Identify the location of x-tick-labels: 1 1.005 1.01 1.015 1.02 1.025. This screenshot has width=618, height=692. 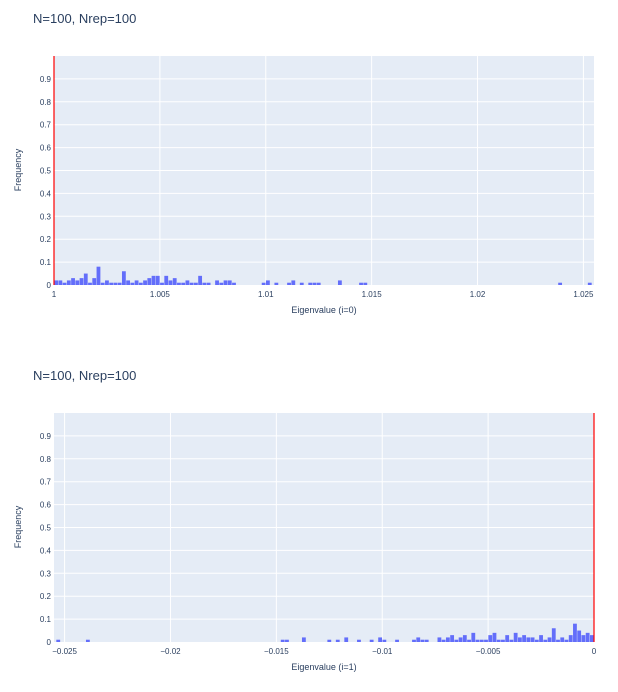
(323, 294).